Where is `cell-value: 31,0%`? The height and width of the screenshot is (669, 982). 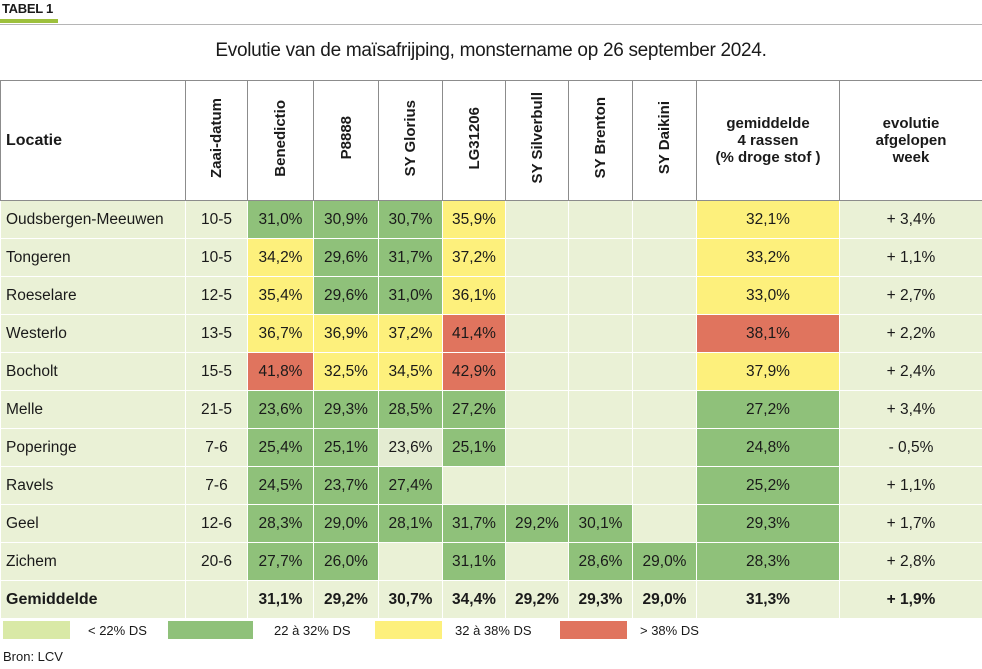
cell-value: 31,0% is located at coordinates (410, 295).